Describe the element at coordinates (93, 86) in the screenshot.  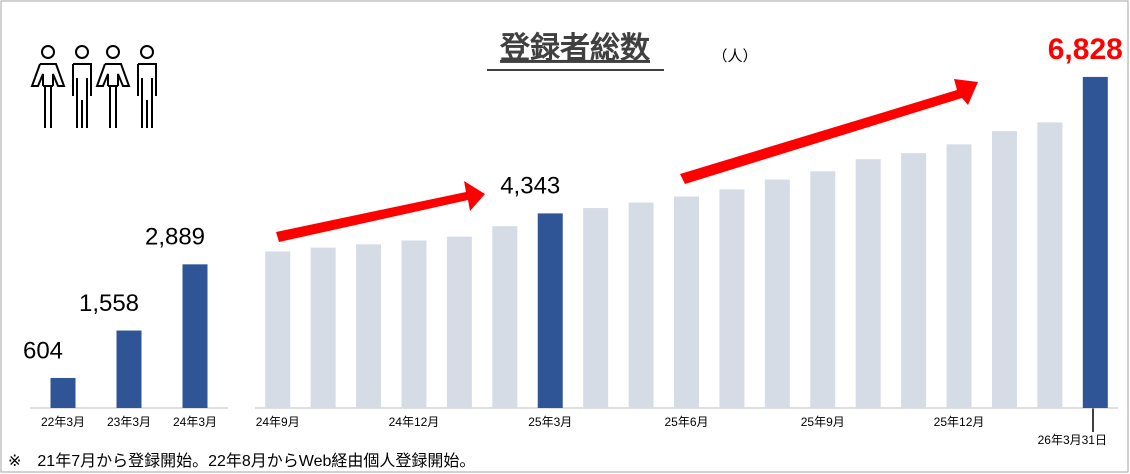
I see `people-icon` at that location.